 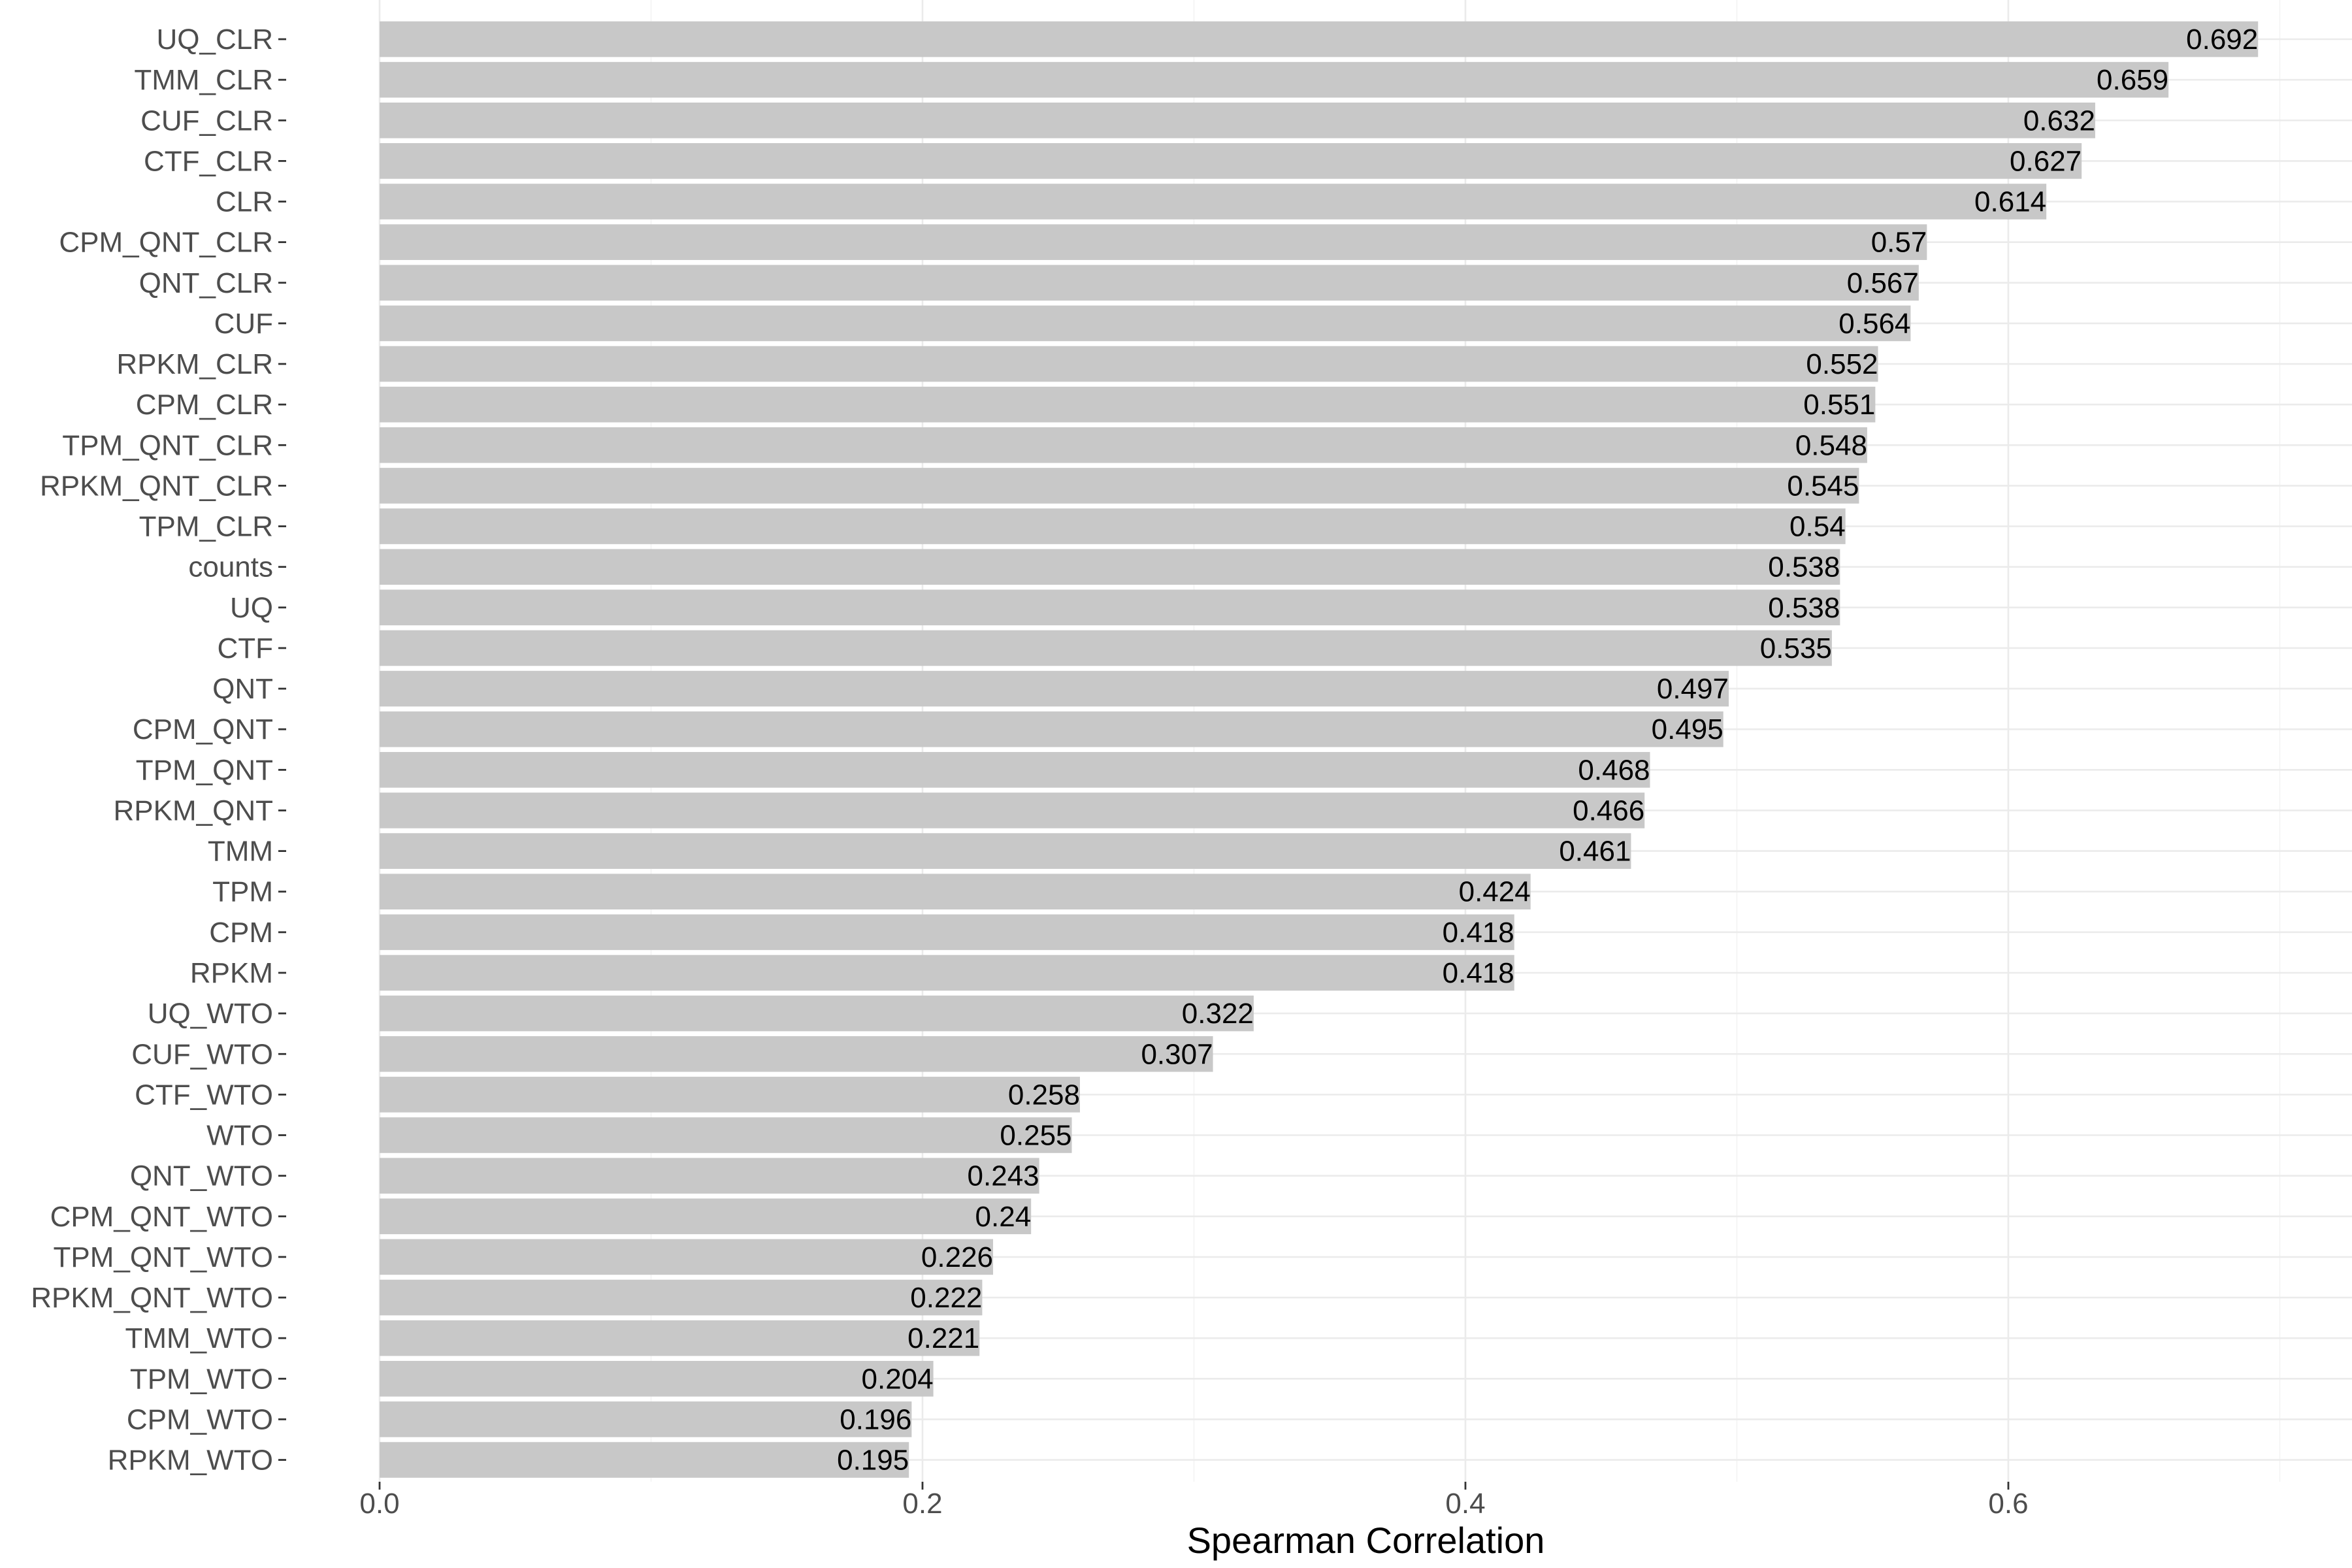 What do you see at coordinates (200, 1419) in the screenshot?
I see `y-tick-label: CPM_WTO` at bounding box center [200, 1419].